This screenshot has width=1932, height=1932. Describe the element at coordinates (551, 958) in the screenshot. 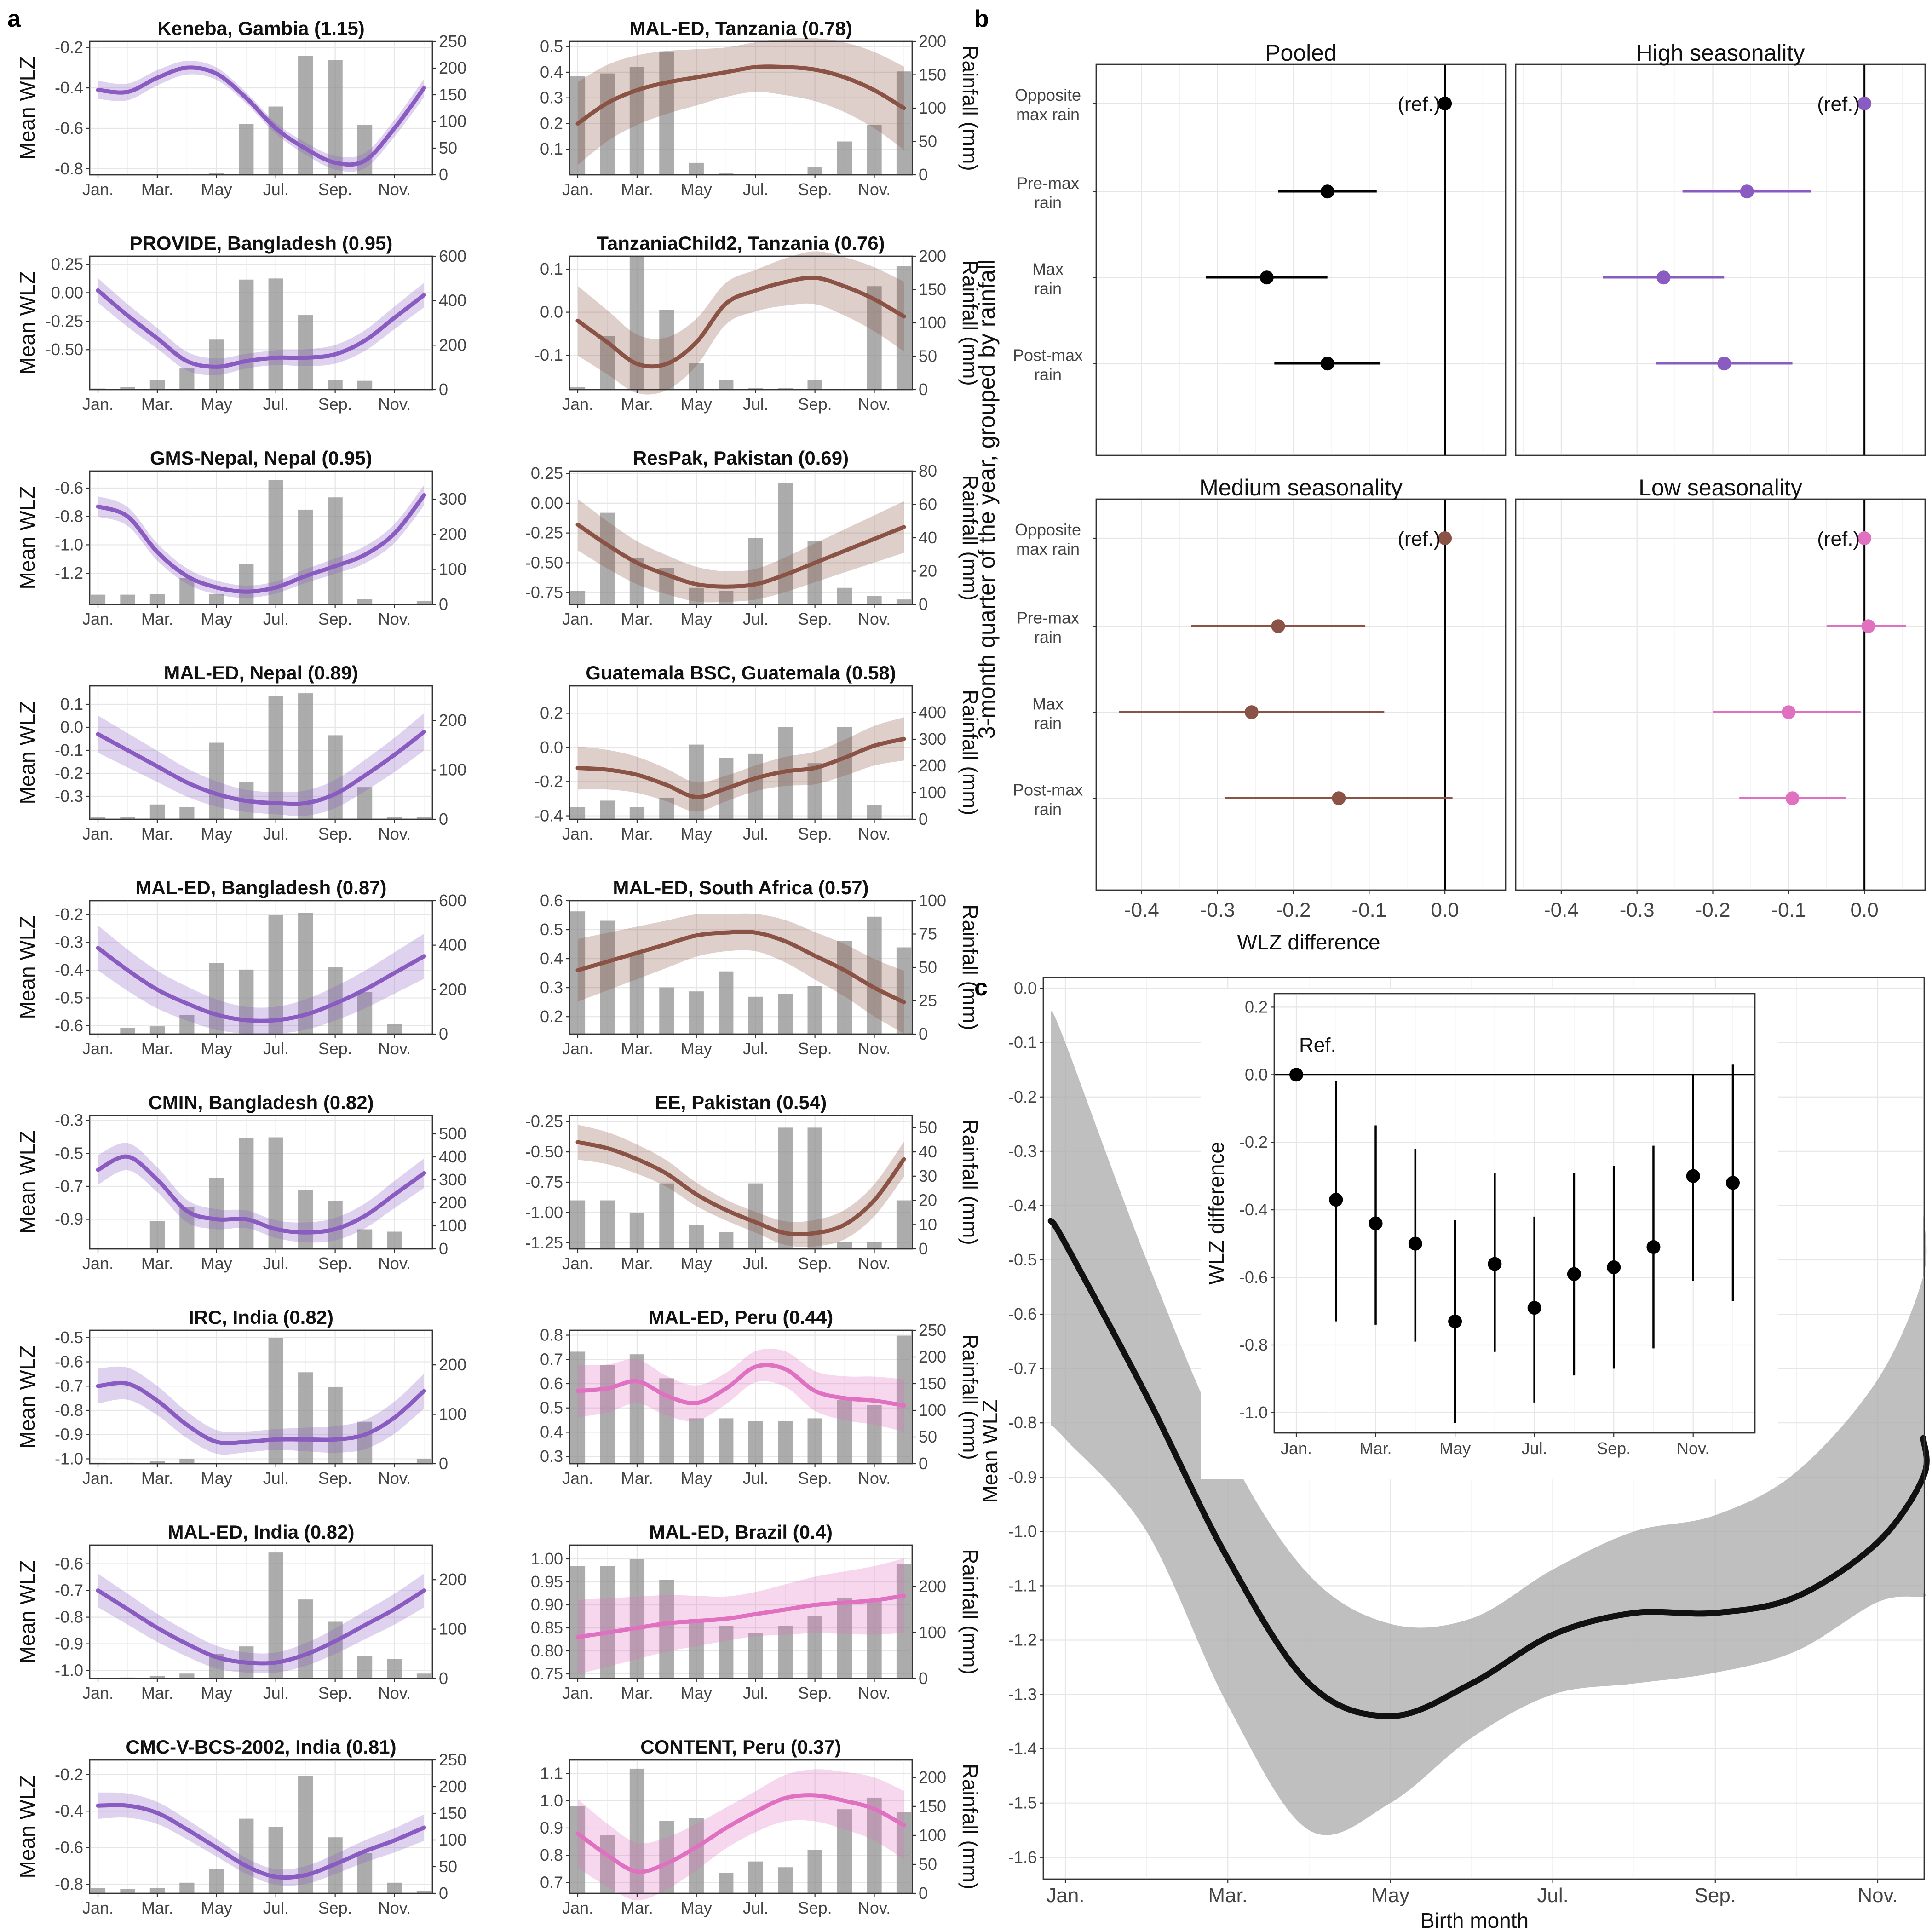

I see `y-tick-label: 0.4` at that location.